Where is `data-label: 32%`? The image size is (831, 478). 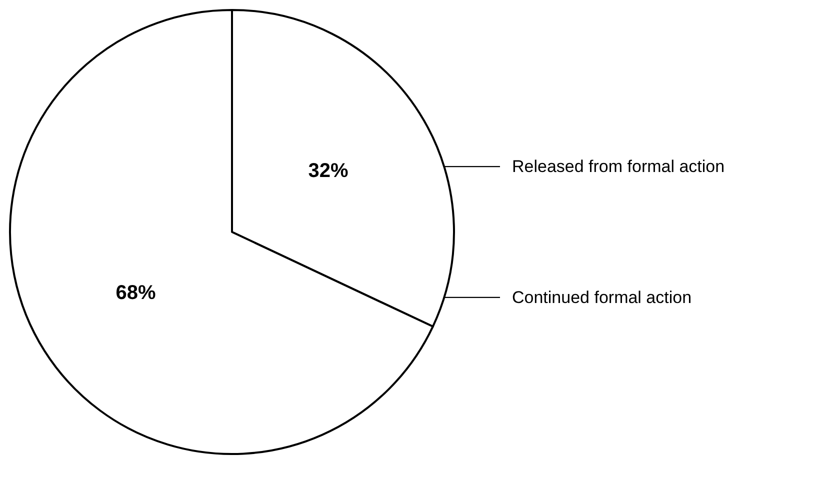
data-label: 32% is located at coordinates (328, 171).